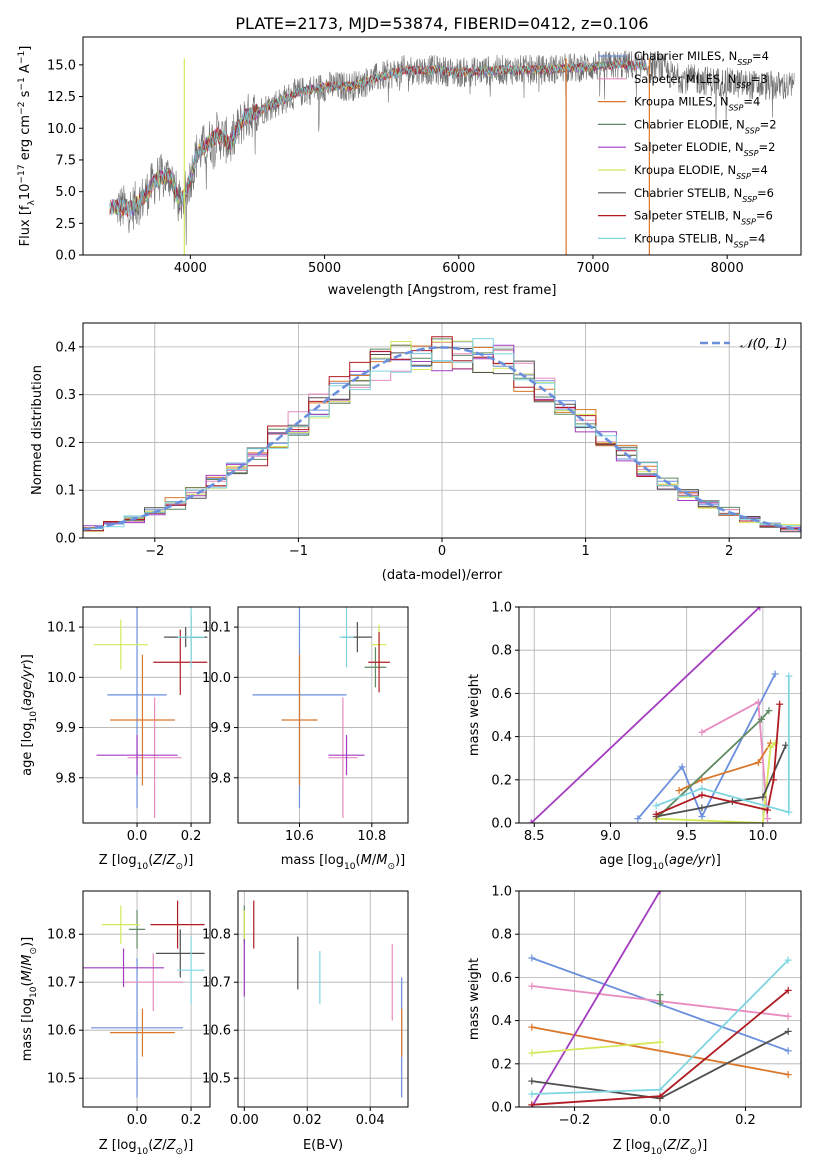 This screenshot has height=1170, width=819. I want to click on model-spectrum-kroupa-stelib, so click(378, 138).